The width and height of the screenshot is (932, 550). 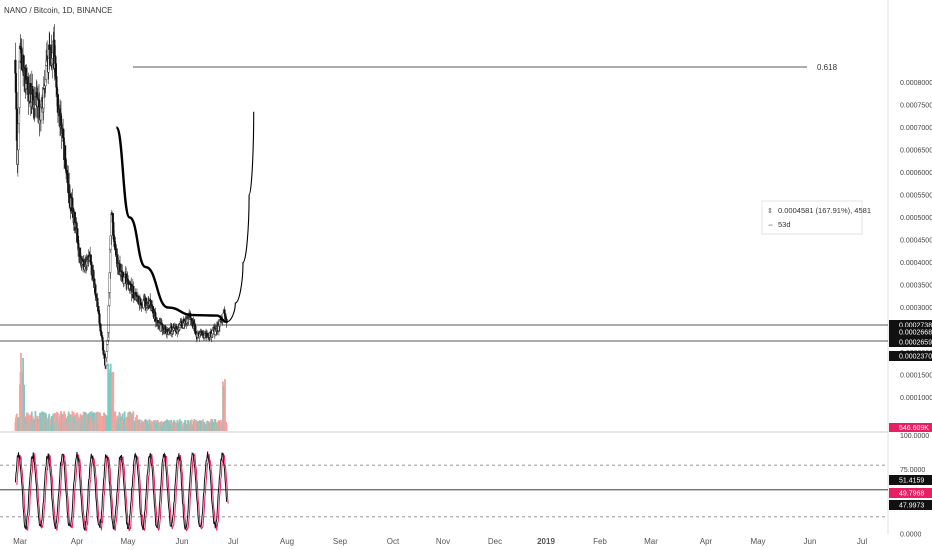 I want to click on date-tick-label: May, so click(x=127, y=541).